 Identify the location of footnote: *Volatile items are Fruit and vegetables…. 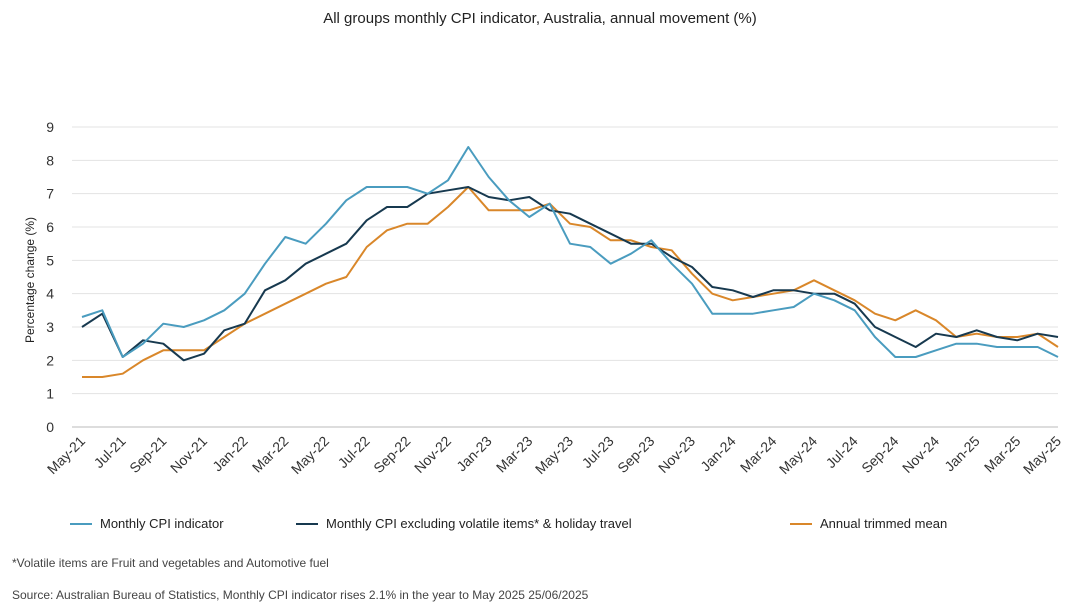
(170, 563).